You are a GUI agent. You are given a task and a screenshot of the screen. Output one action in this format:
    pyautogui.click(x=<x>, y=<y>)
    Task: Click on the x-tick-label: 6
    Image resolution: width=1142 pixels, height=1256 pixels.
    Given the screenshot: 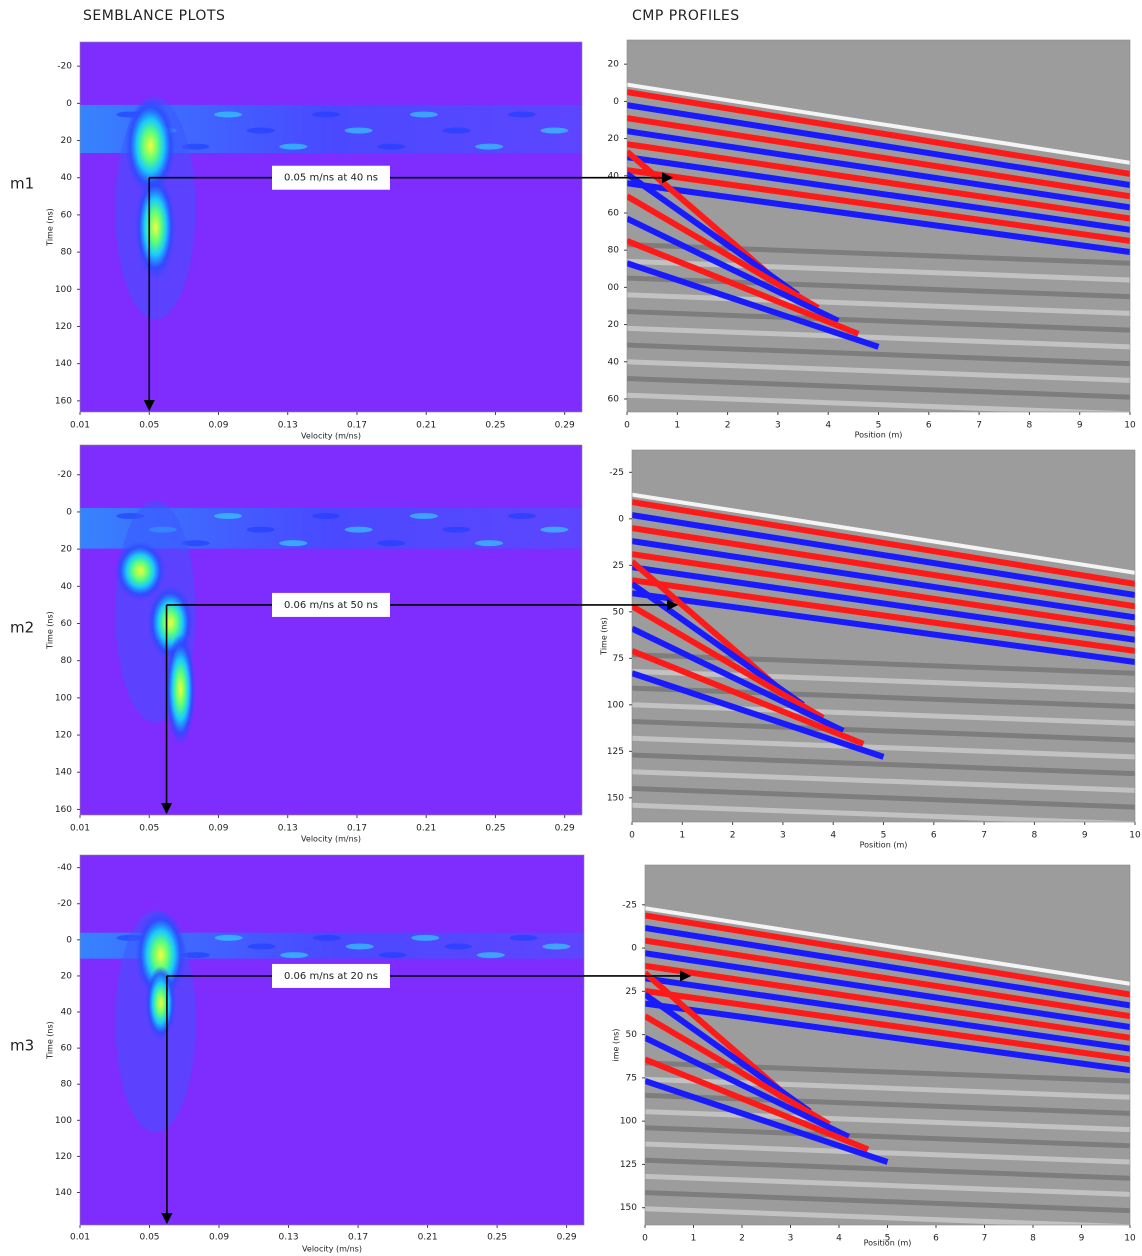 What is the action you would take?
    pyautogui.click(x=934, y=836)
    